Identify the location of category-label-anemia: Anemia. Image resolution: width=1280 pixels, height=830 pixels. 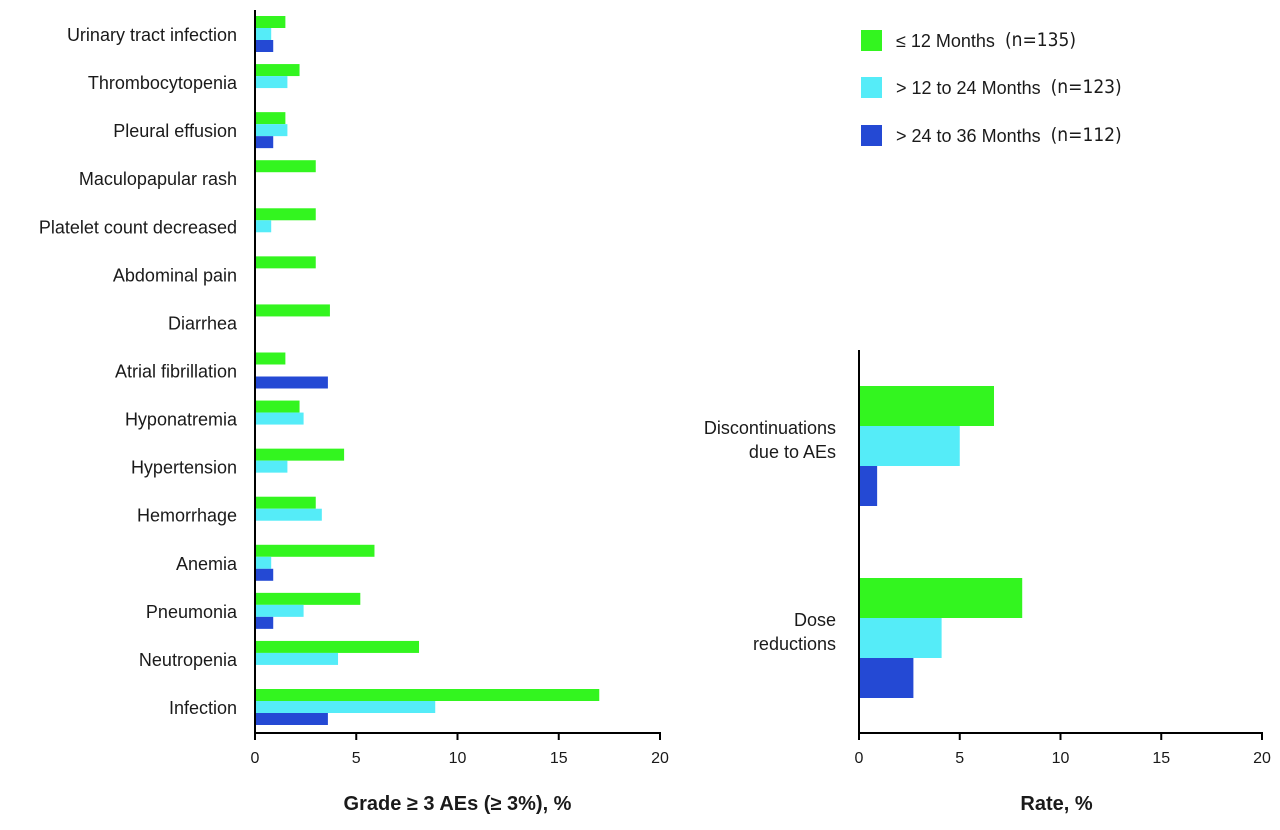
(207, 564).